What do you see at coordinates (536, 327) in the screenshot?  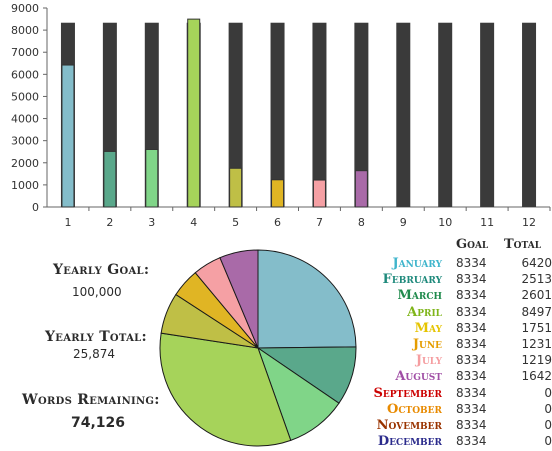 I see `month-total: 1751` at bounding box center [536, 327].